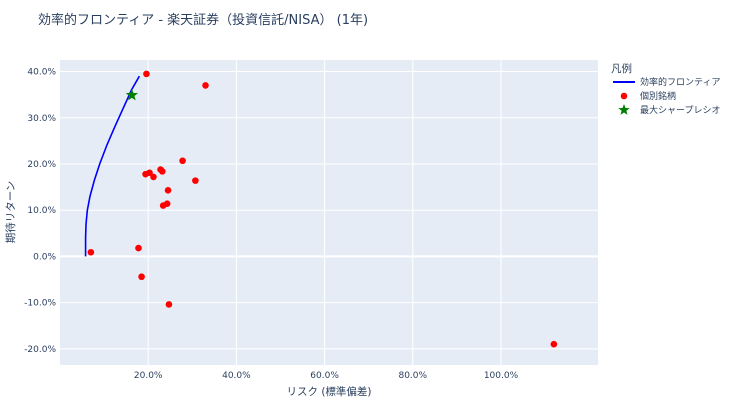 The width and height of the screenshot is (730, 410). I want to click on legend-dot-swatch, so click(624, 96).